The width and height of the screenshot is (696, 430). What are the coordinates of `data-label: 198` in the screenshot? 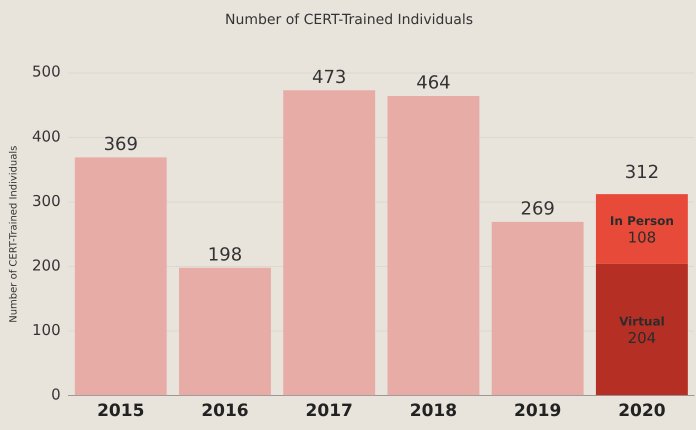 It's located at (225, 255).